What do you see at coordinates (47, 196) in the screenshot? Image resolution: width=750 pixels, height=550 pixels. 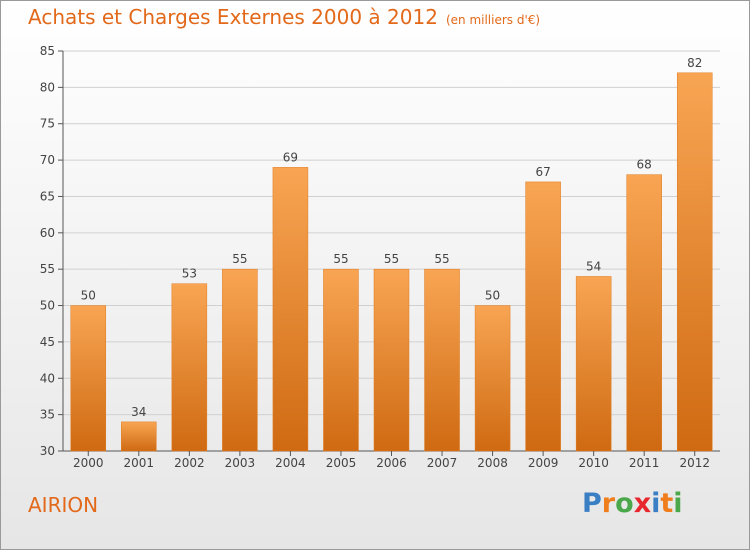 I see `y-tick-label: 65` at bounding box center [47, 196].